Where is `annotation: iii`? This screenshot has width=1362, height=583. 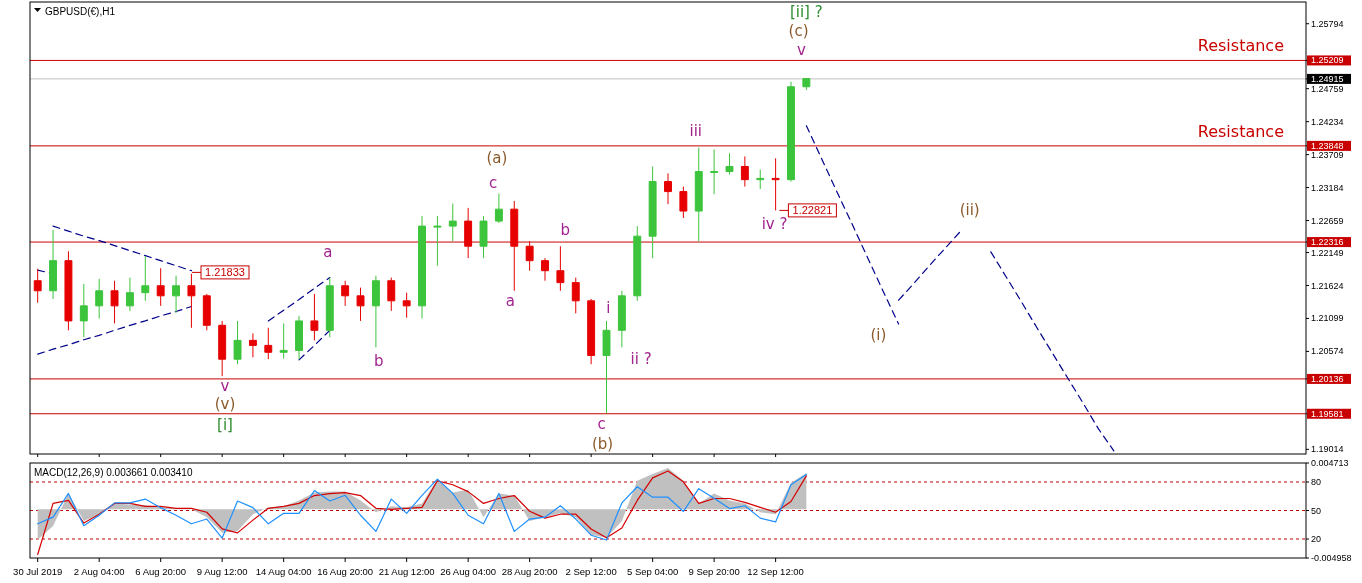 annotation: iii is located at coordinates (696, 131).